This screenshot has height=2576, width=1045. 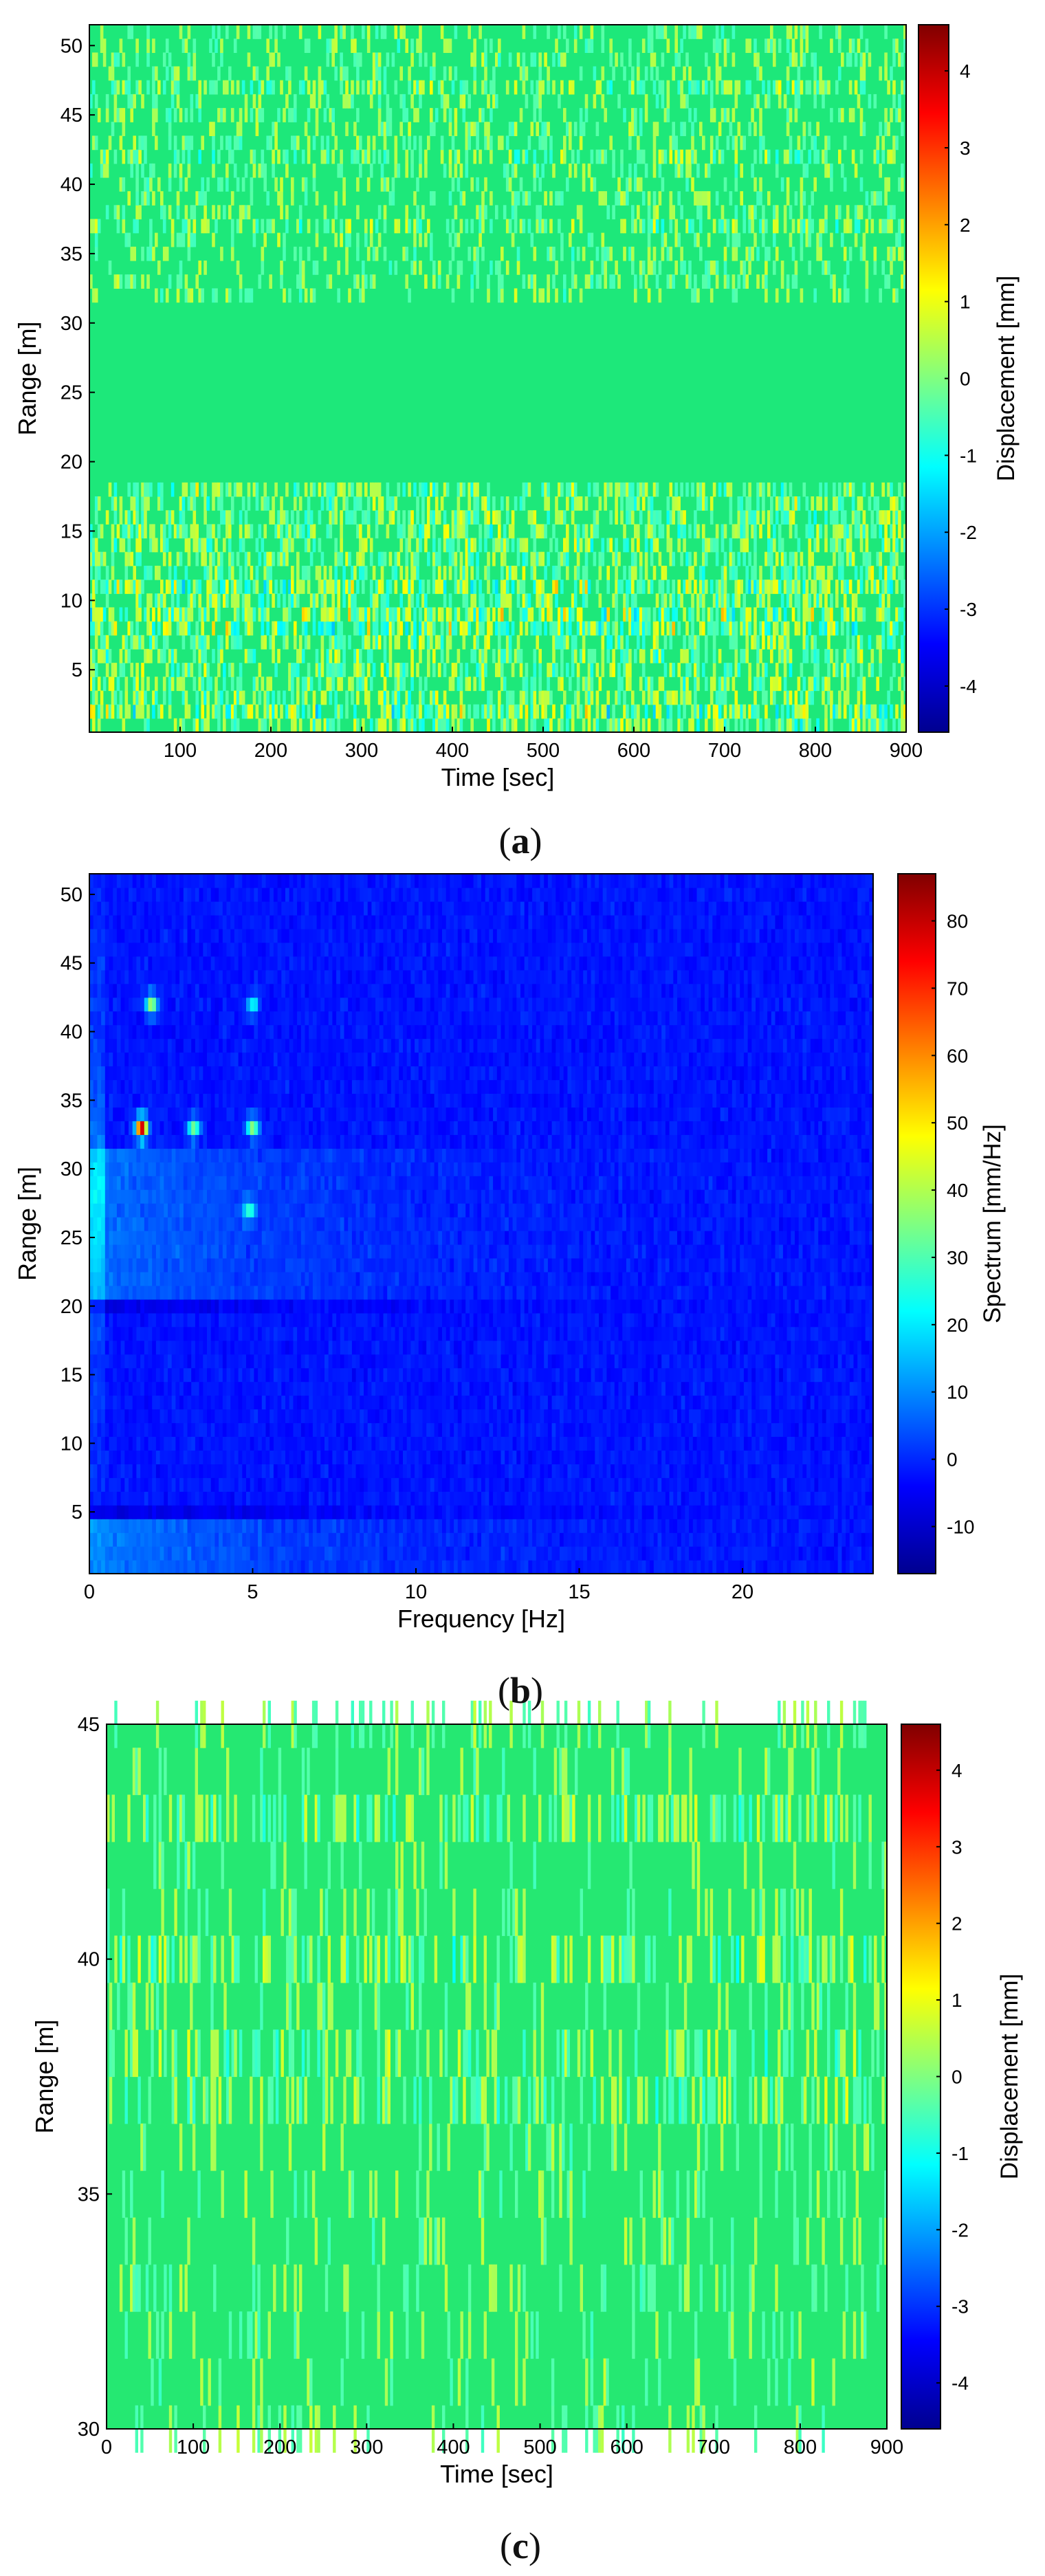 I want to click on colorbar-tick-label: -10, so click(x=961, y=1526).